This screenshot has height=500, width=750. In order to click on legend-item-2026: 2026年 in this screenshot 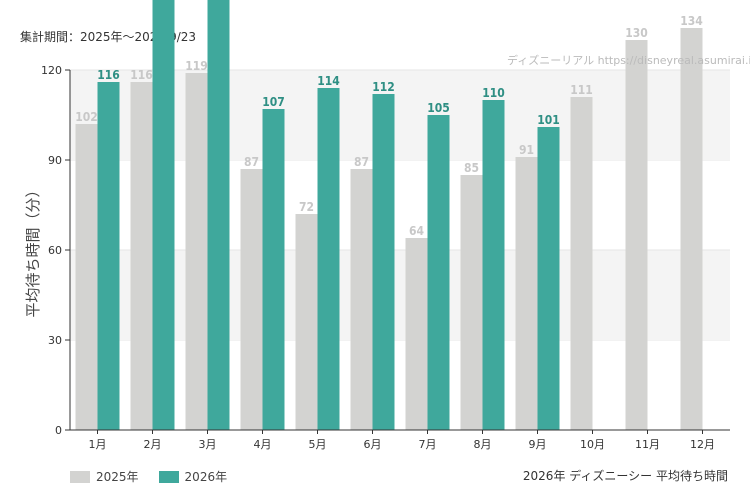, I will do `click(193, 476)`.